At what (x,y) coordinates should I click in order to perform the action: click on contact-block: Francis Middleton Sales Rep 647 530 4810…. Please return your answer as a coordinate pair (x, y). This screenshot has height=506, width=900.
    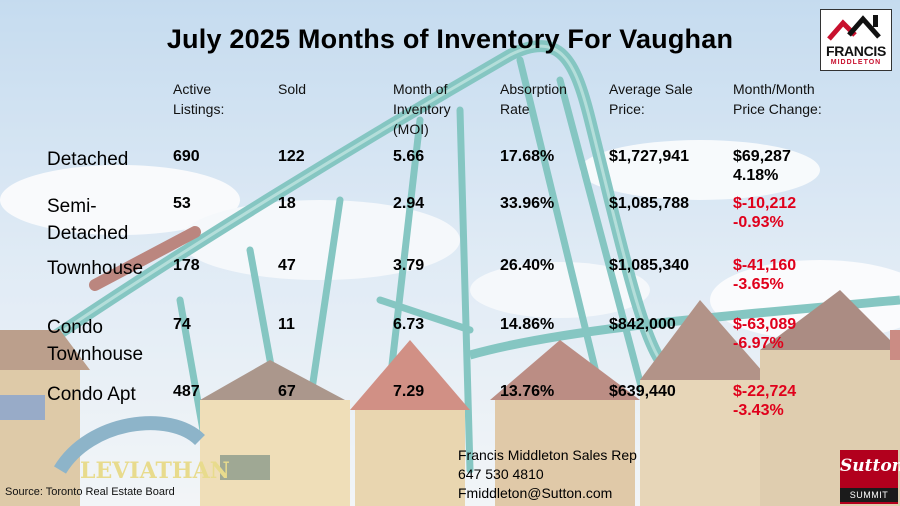
    Looking at the image, I should click on (547, 474).